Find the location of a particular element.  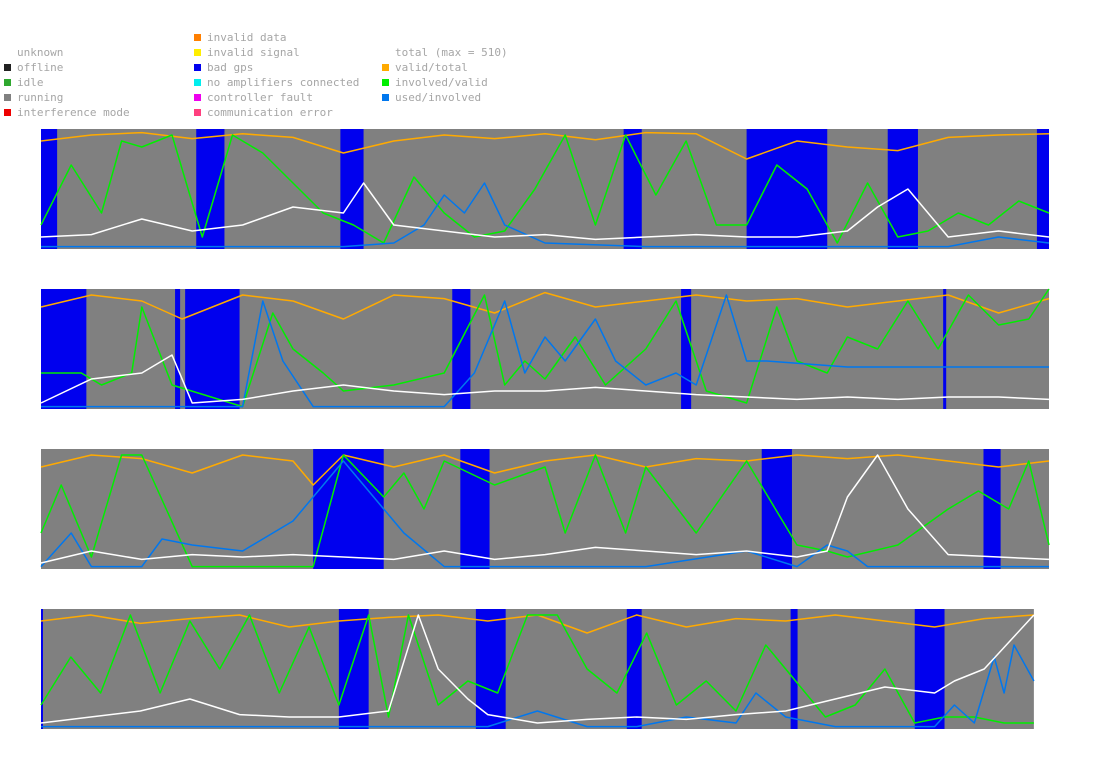

legend-item-controller-fault: controller fault is located at coordinates (253, 97).